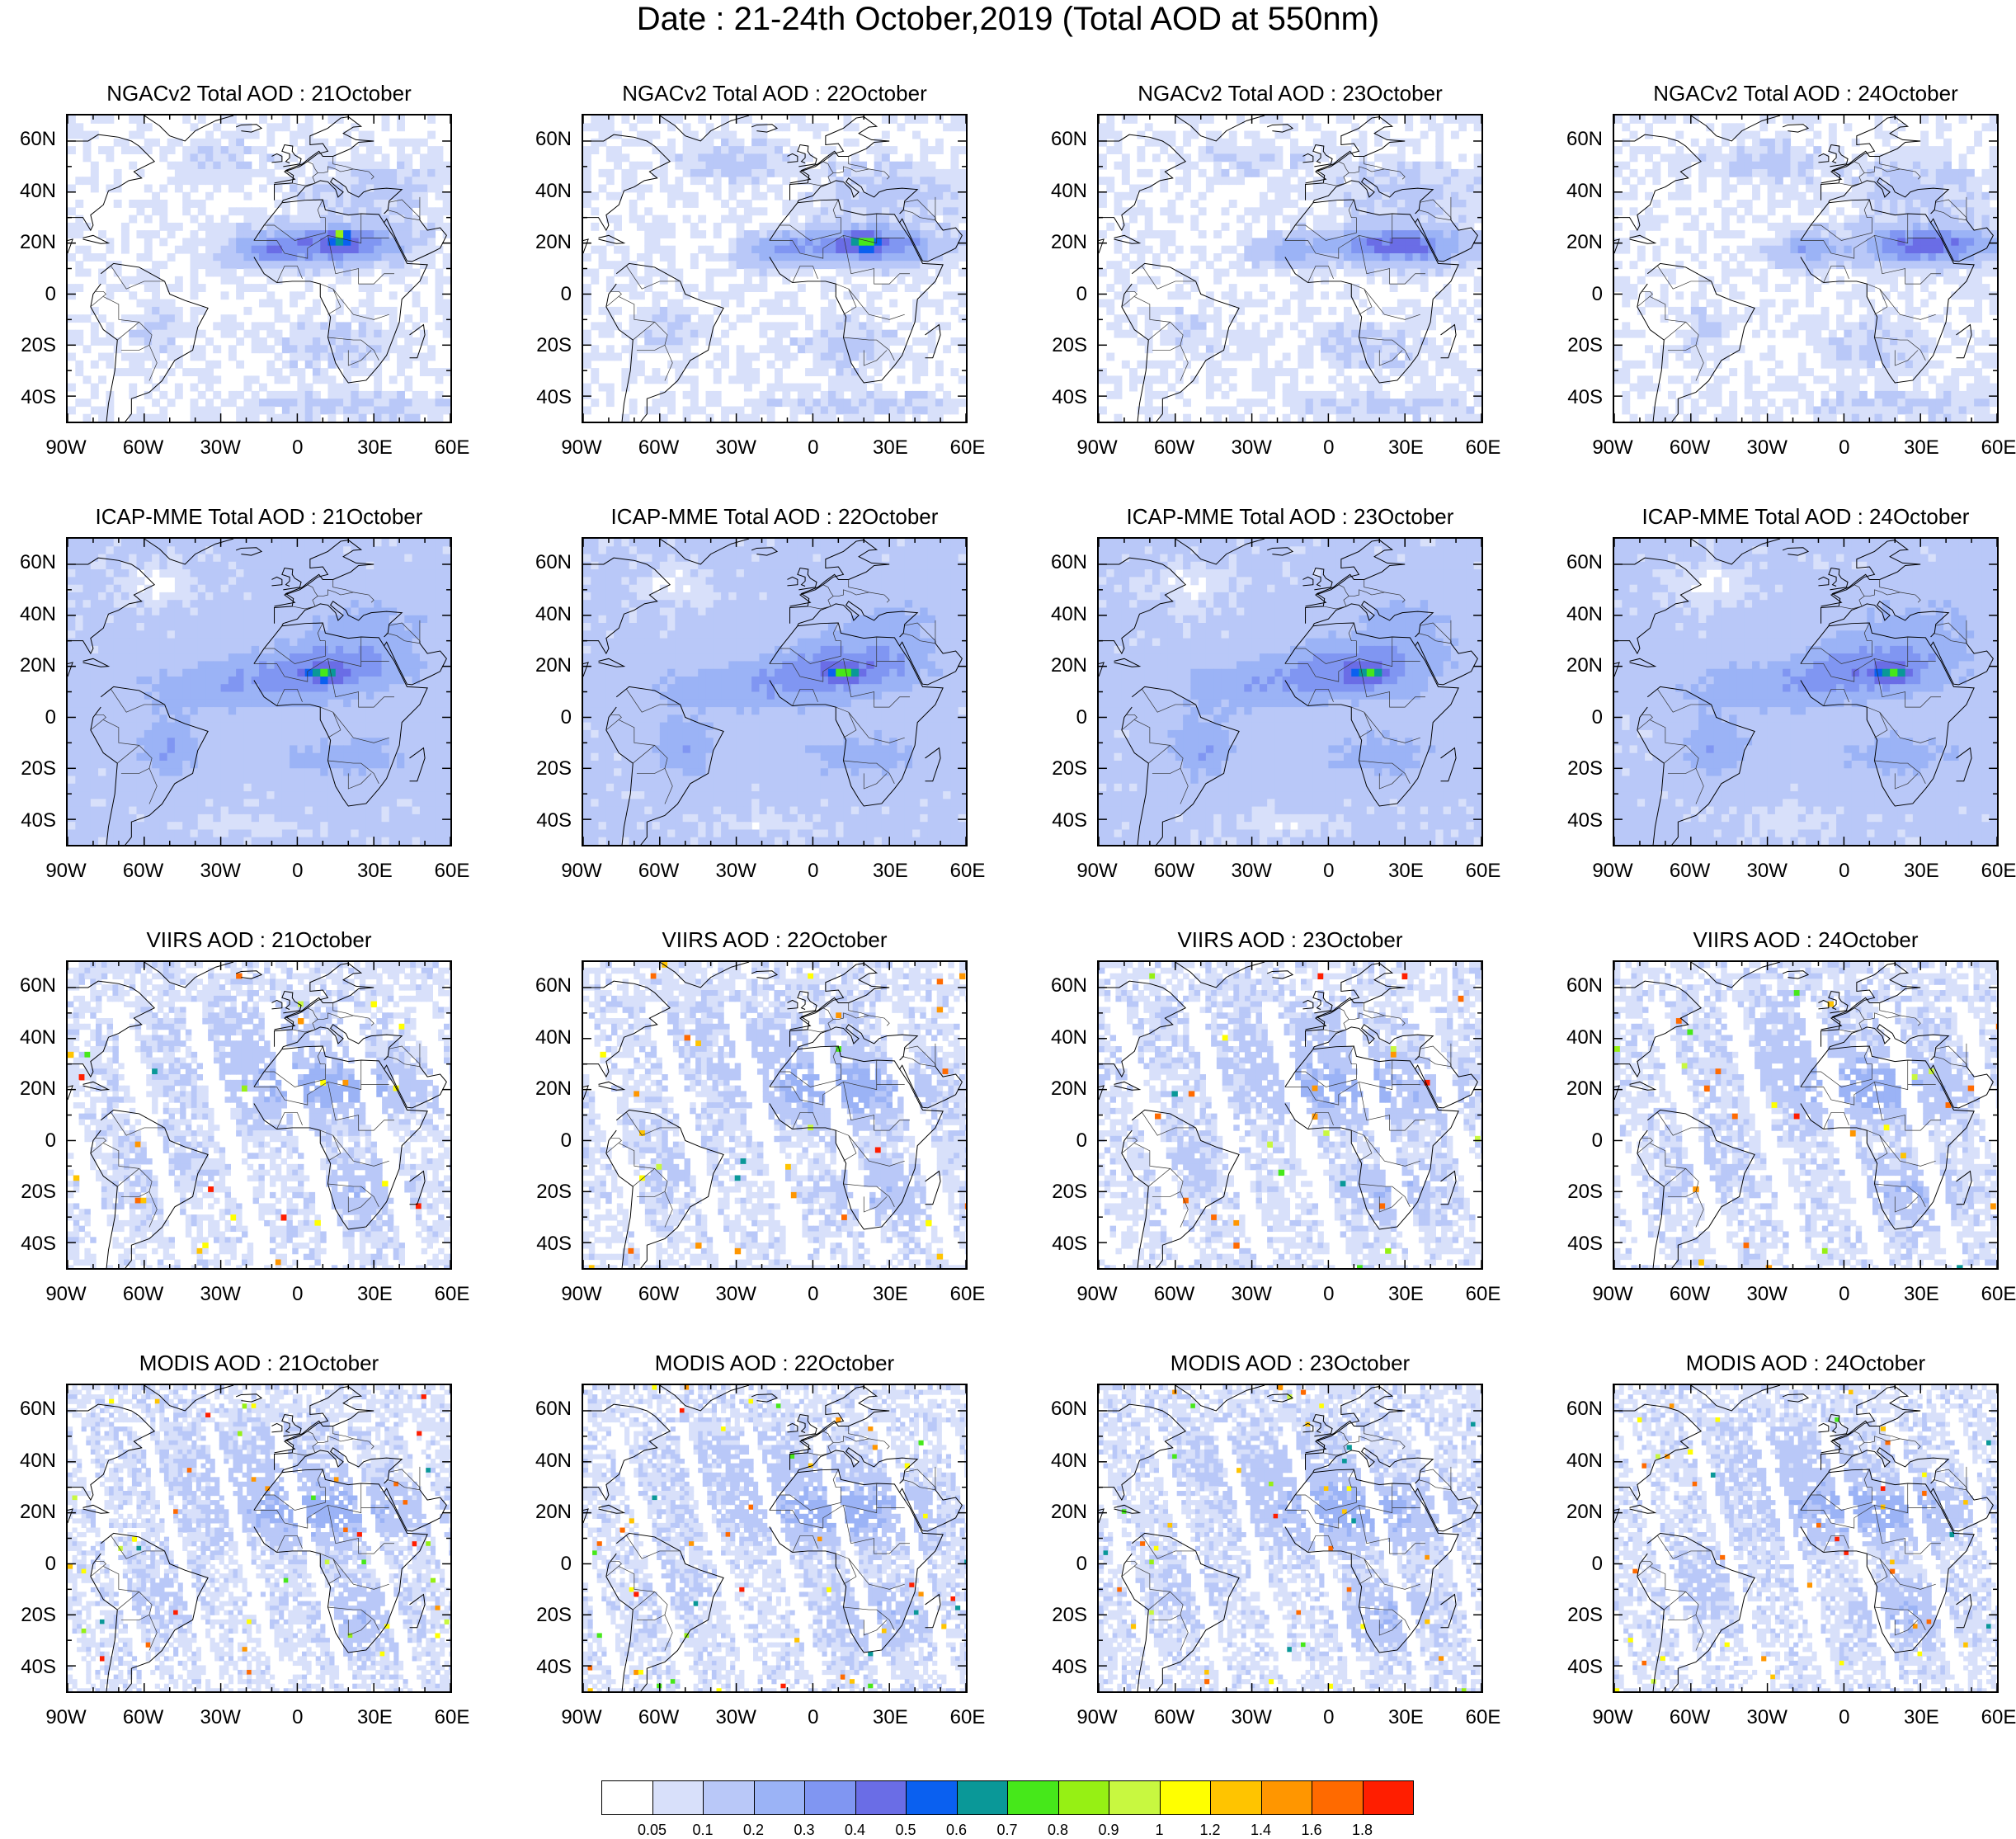 The image size is (2016, 1839). What do you see at coordinates (259, 1363) in the screenshot?
I see `panel-title: MODIS AOD : 21October` at bounding box center [259, 1363].